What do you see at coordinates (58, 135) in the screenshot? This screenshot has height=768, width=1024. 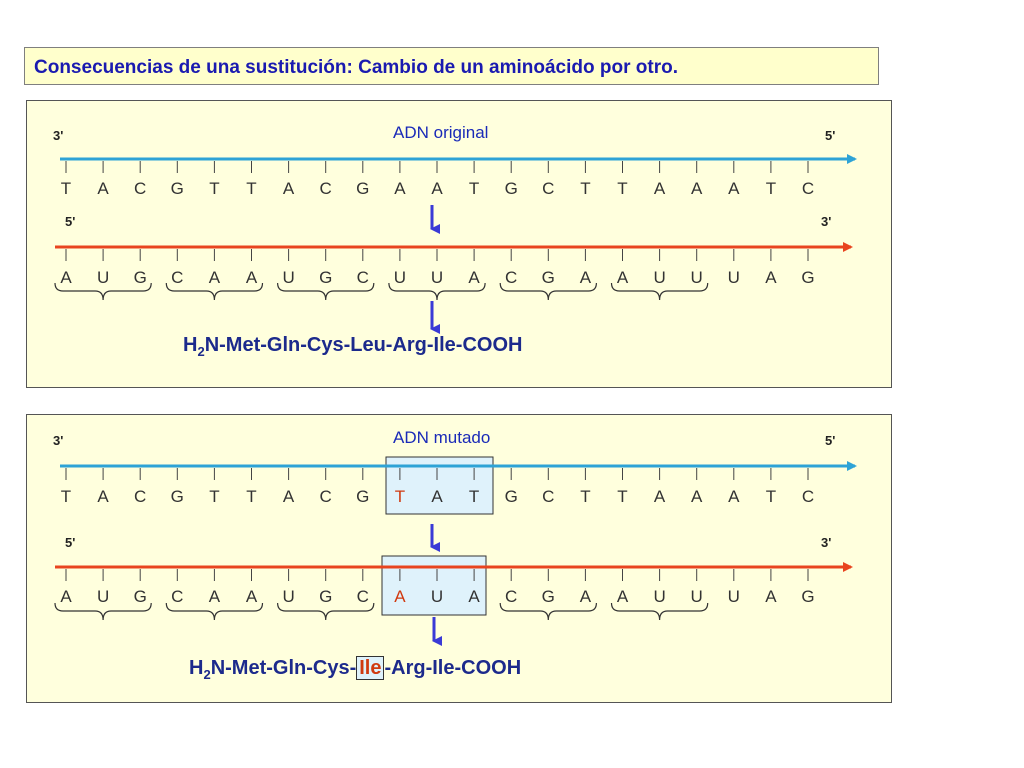 I see `dna-left-end-label: 3'` at bounding box center [58, 135].